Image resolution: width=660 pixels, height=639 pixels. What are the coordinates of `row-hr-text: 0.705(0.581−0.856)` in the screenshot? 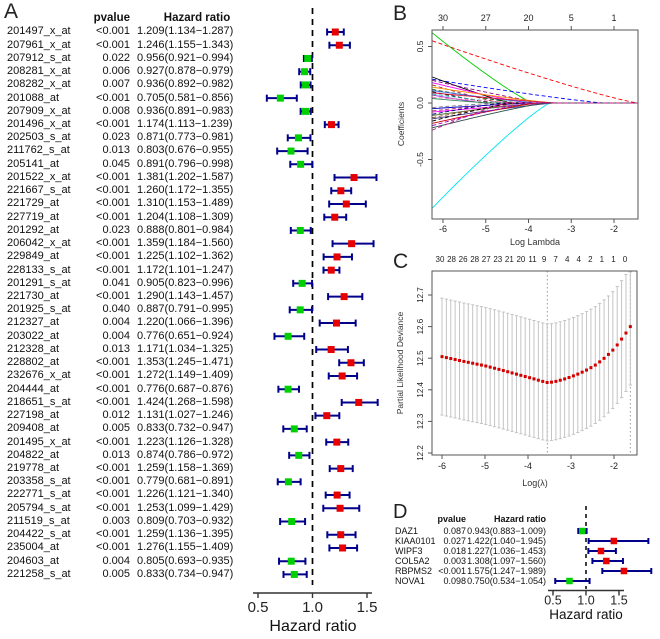 It's located at (185, 97).